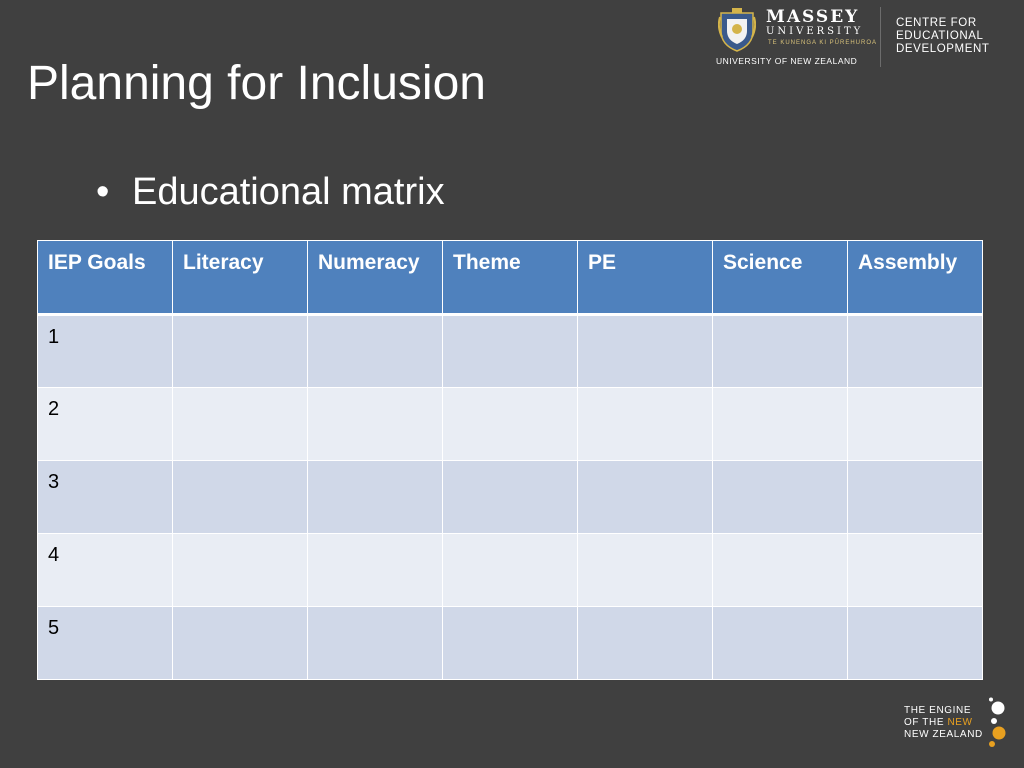 This screenshot has width=1024, height=768. Describe the element at coordinates (940, 36) in the screenshot. I see `centre-line: EDUCATIONAL` at that location.